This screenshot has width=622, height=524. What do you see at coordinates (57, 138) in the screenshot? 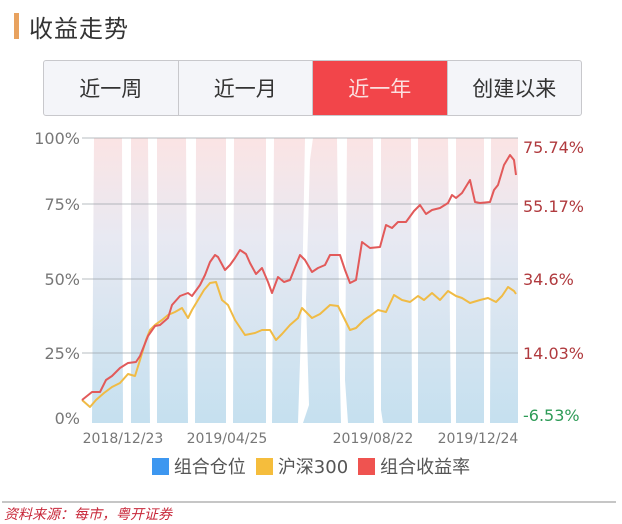
I see `left-tick: 100%` at bounding box center [57, 138].